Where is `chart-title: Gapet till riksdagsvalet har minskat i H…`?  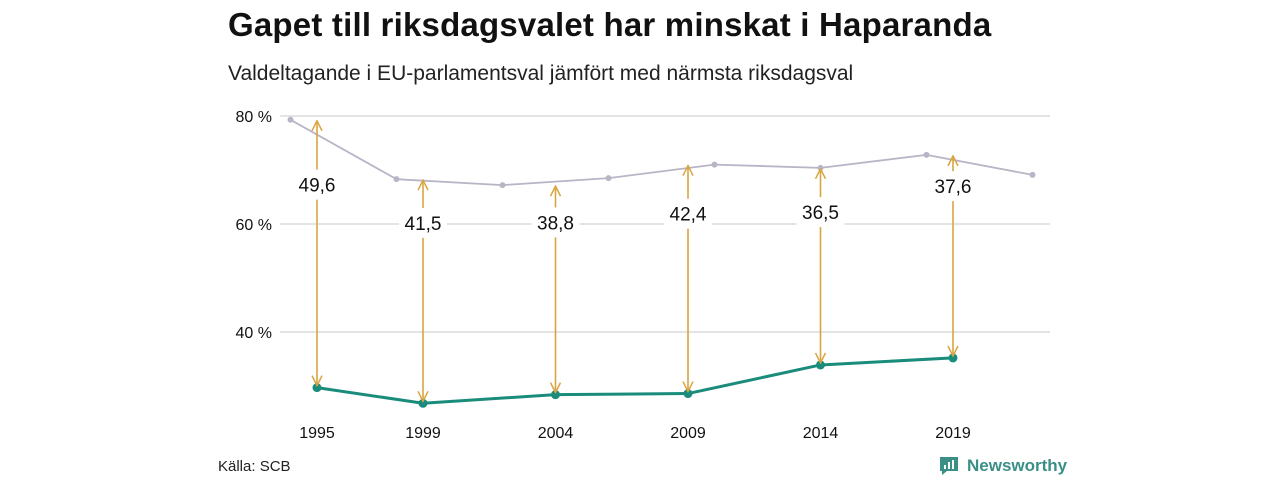 chart-title: Gapet till riksdagsvalet har minskat i H… is located at coordinates (610, 24).